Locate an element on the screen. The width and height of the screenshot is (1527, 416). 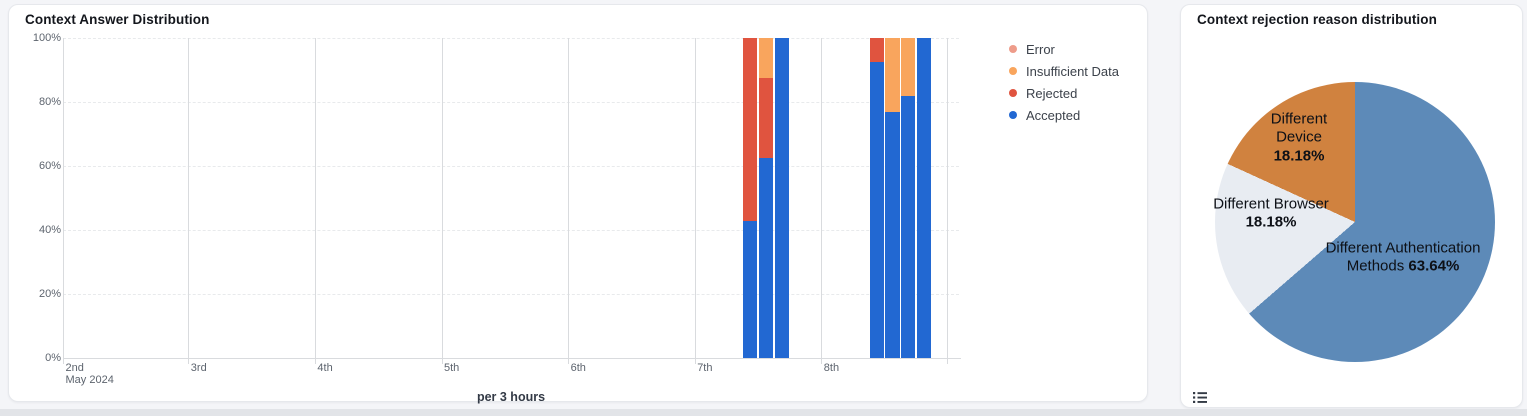
y-axis-tick-label: 80% is located at coordinates (49, 102).